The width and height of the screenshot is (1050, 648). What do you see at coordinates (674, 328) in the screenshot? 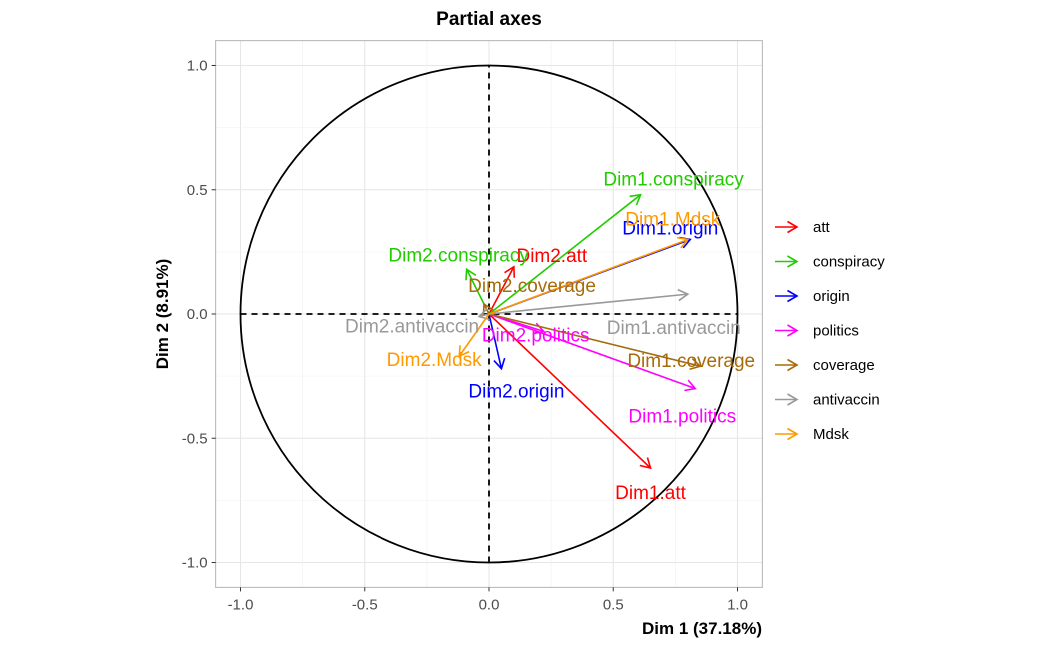
I see `label-dim1-antivaccin: Dim1.antivaccin` at bounding box center [674, 328].